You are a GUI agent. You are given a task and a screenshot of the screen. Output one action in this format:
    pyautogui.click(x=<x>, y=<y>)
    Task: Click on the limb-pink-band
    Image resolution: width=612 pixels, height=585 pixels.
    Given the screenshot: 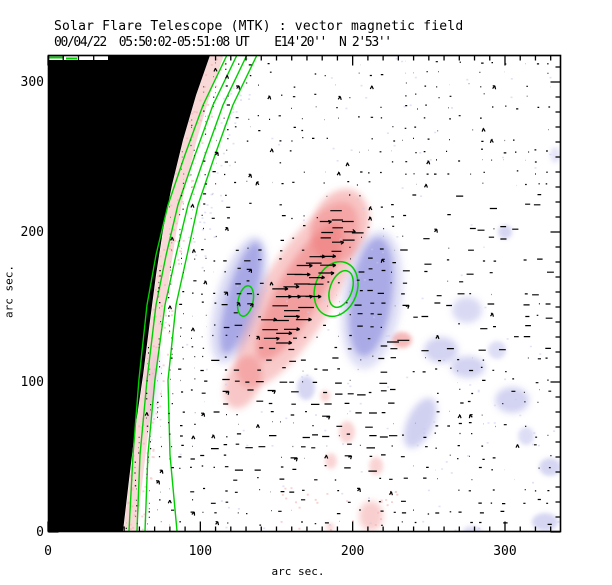 What is the action you would take?
    pyautogui.click(x=173, y=293)
    